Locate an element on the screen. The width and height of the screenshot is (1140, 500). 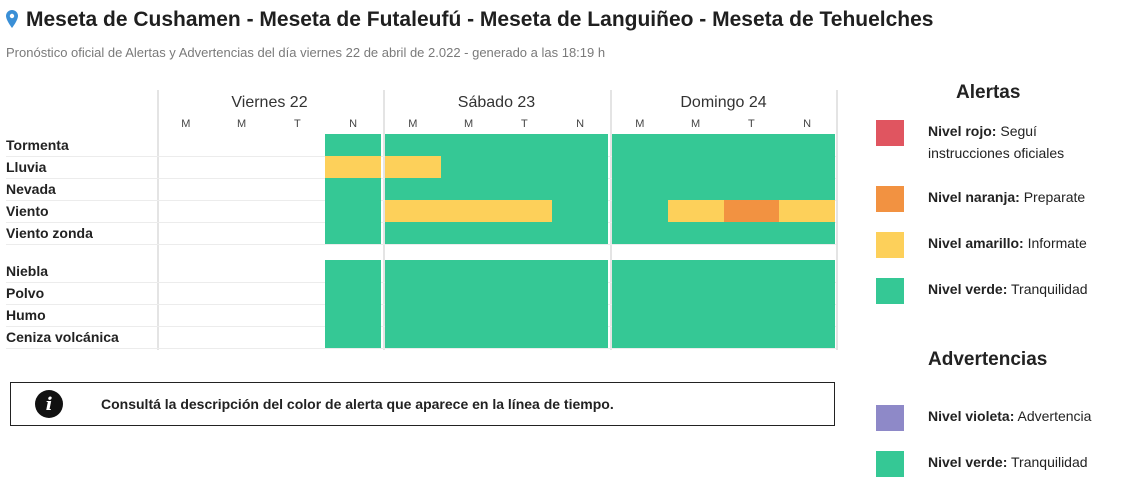
row-label: Ceniza volcánica is located at coordinates (62, 337).